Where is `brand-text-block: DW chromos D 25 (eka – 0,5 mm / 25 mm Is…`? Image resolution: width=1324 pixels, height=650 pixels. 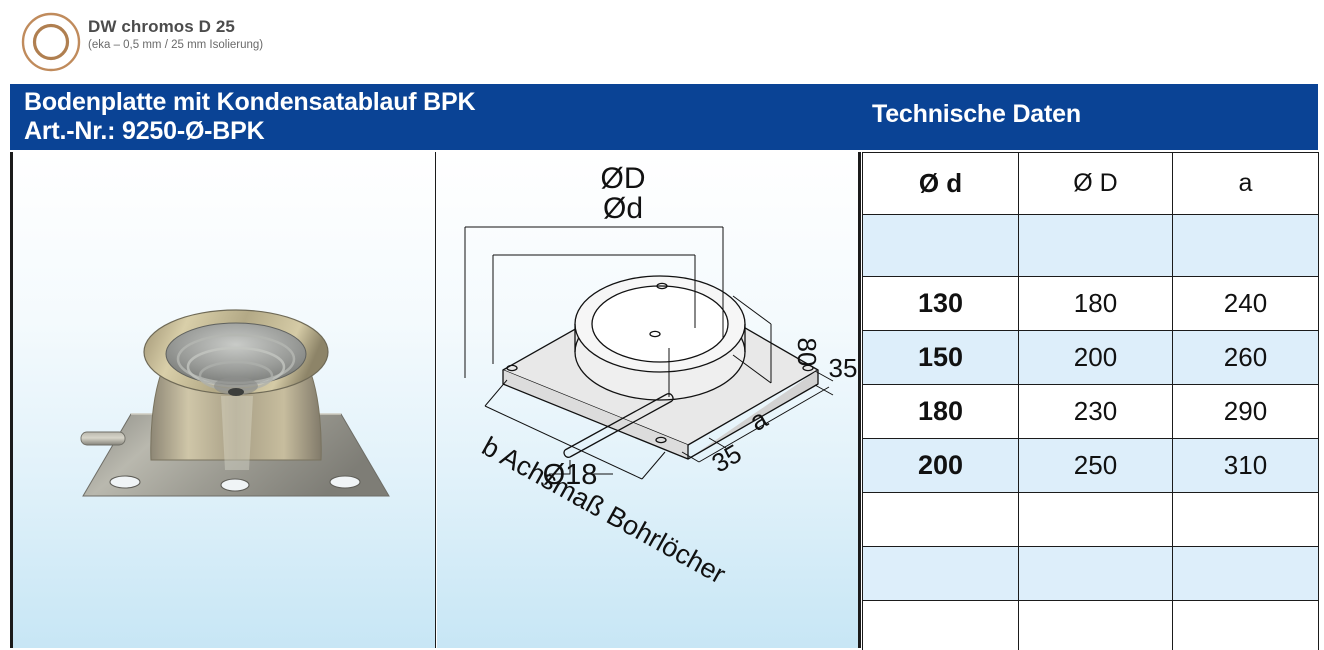 brand-text-block: DW chromos D 25 (eka – 0,5 mm / 25 mm Is… is located at coordinates (175, 35).